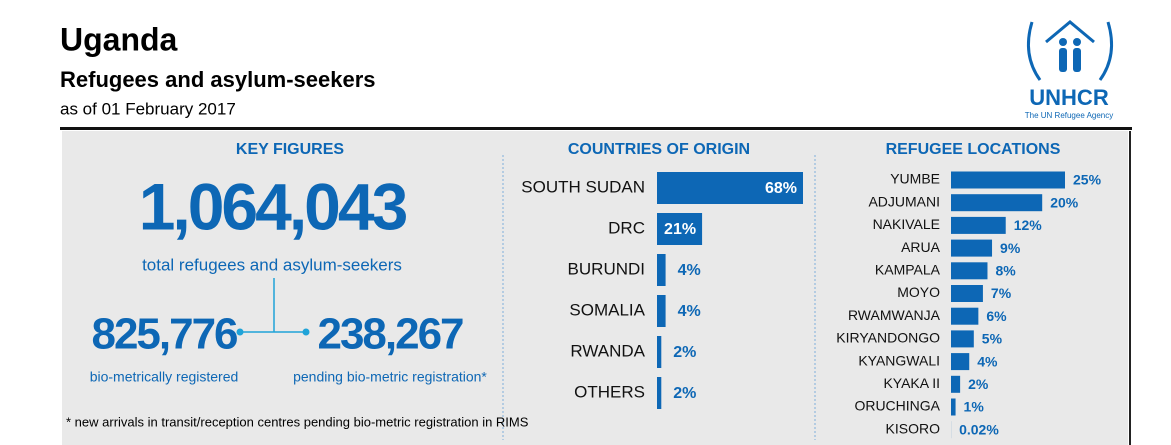 This screenshot has width=1171, height=445. Describe the element at coordinates (1069, 97) in the screenshot. I see `logo-name: UNHCR` at that location.